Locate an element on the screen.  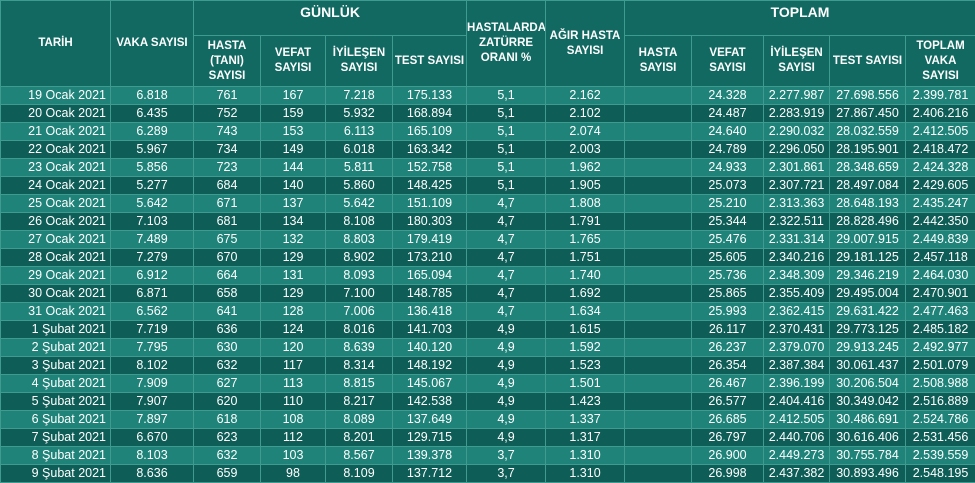
vaka-cell: 6.871 is located at coordinates (152, 293).